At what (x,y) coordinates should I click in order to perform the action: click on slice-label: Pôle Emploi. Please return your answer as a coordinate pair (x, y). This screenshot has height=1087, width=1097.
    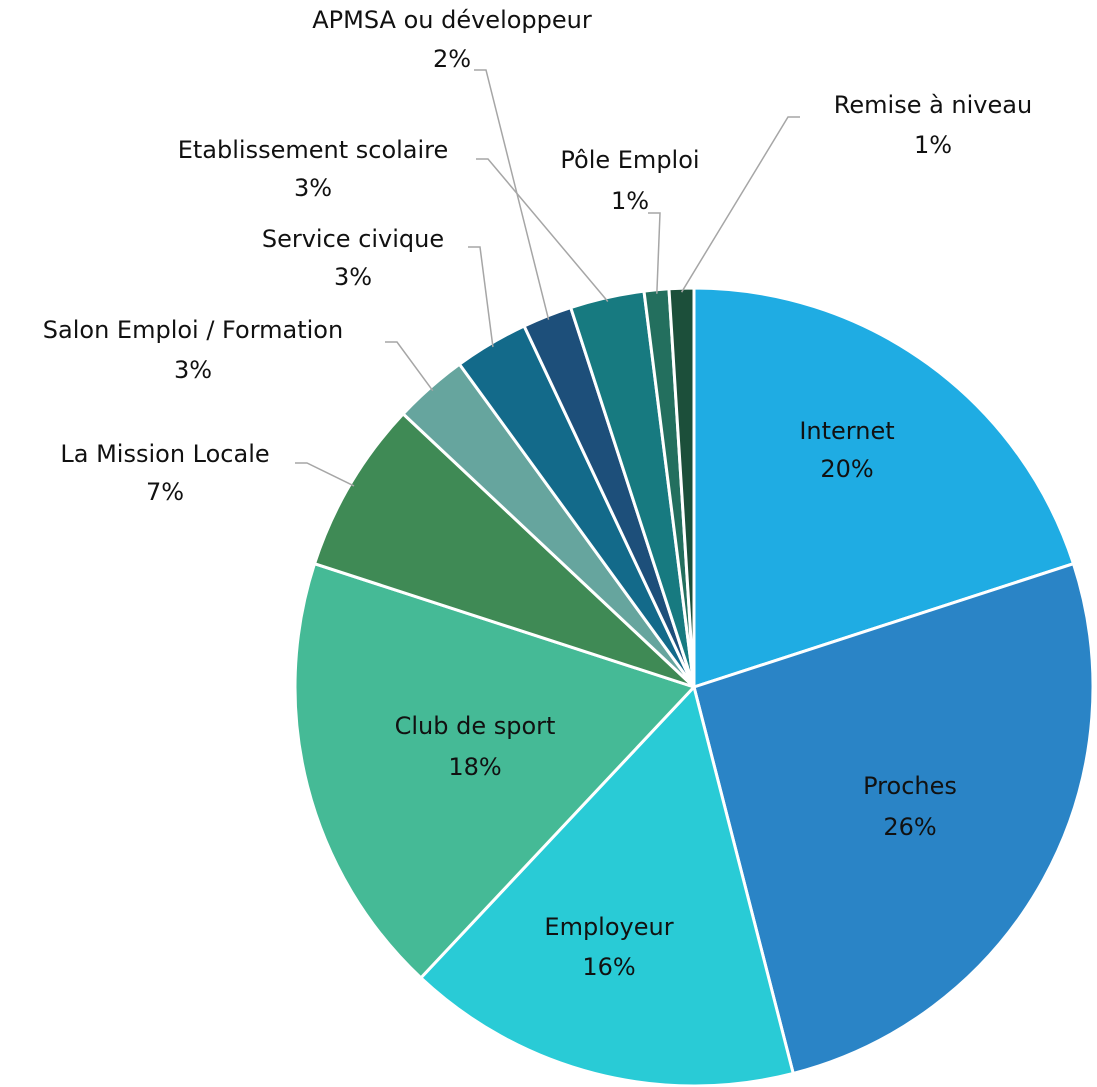
    Looking at the image, I should click on (629, 160).